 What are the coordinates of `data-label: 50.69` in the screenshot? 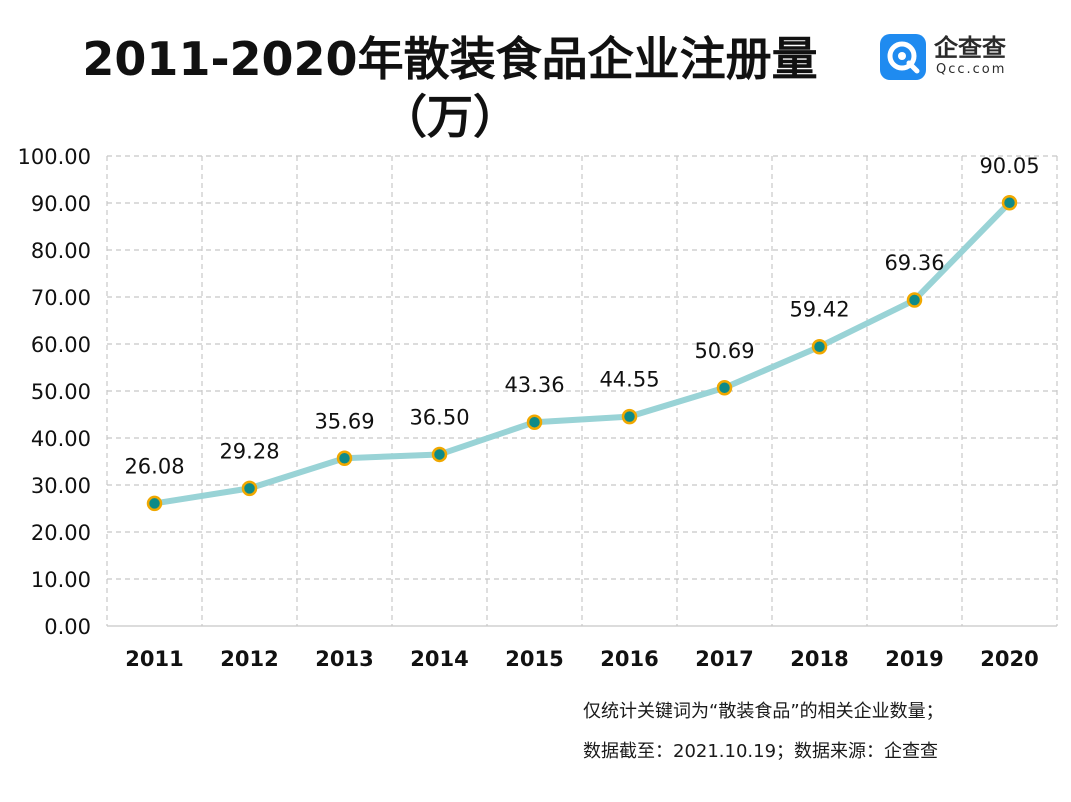 It's located at (724, 351).